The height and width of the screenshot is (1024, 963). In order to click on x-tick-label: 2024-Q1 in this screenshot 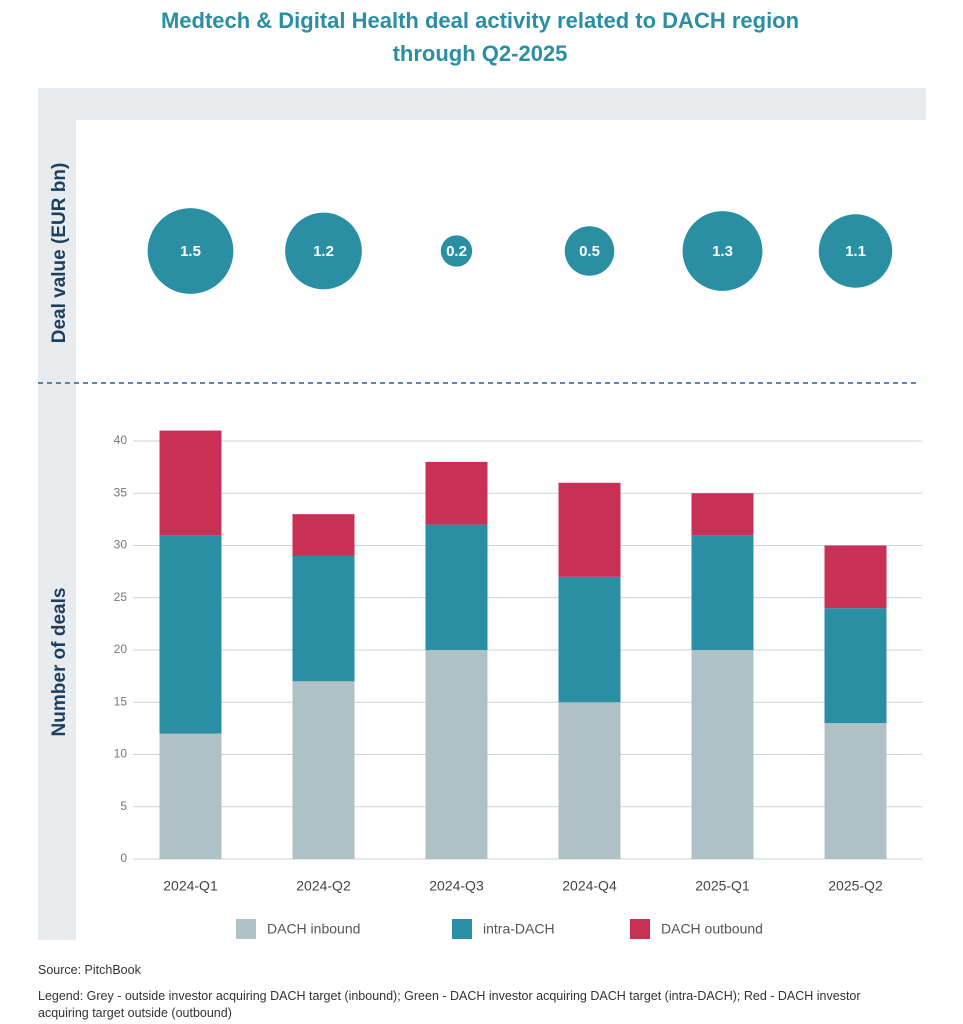, I will do `click(190, 886)`.